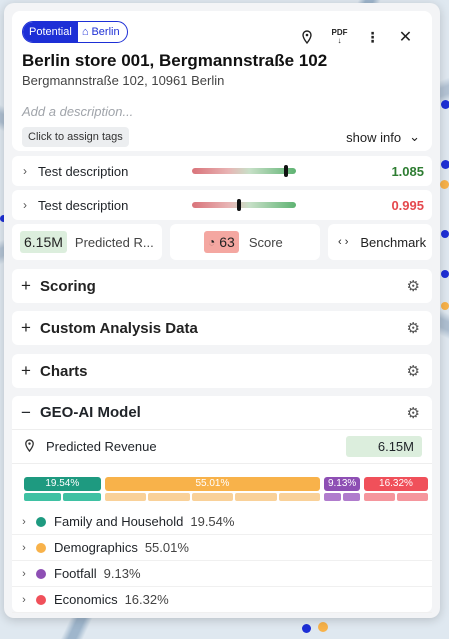 This screenshot has width=449, height=639. What do you see at coordinates (62, 484) in the screenshot?
I see `contribution-segment: 19.54%` at bounding box center [62, 484].